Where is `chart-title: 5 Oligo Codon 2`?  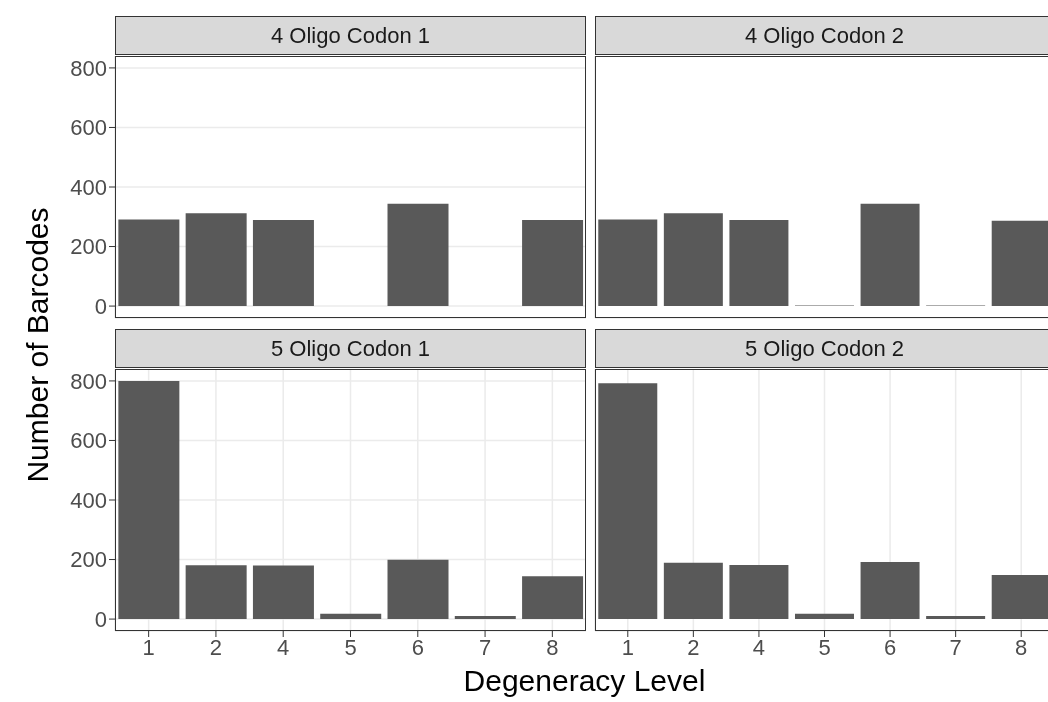
chart-title: 5 Oligo Codon 2 is located at coordinates (821, 348).